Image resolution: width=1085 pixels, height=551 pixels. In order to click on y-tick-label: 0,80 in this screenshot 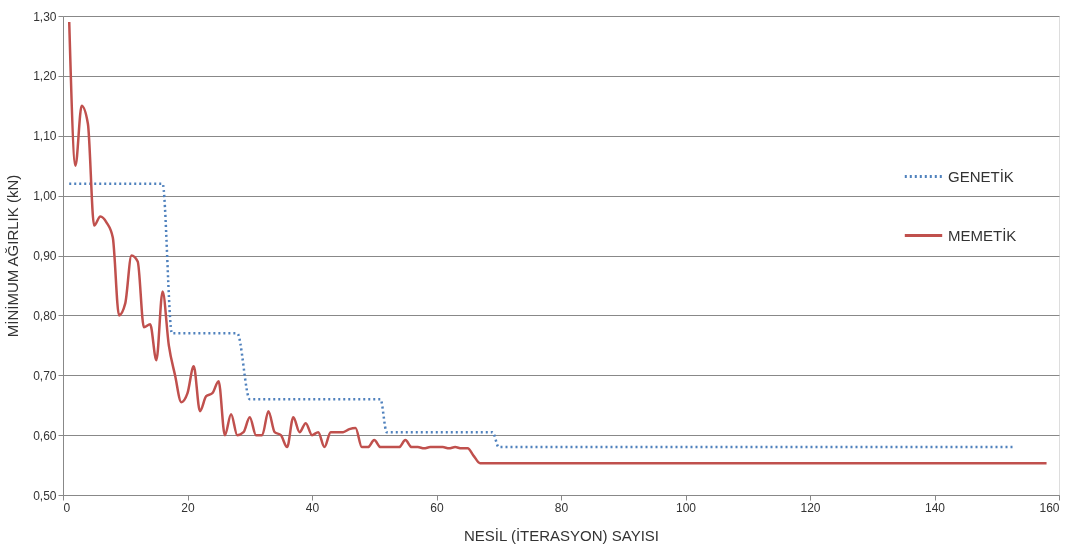, I will do `click(45, 315)`.